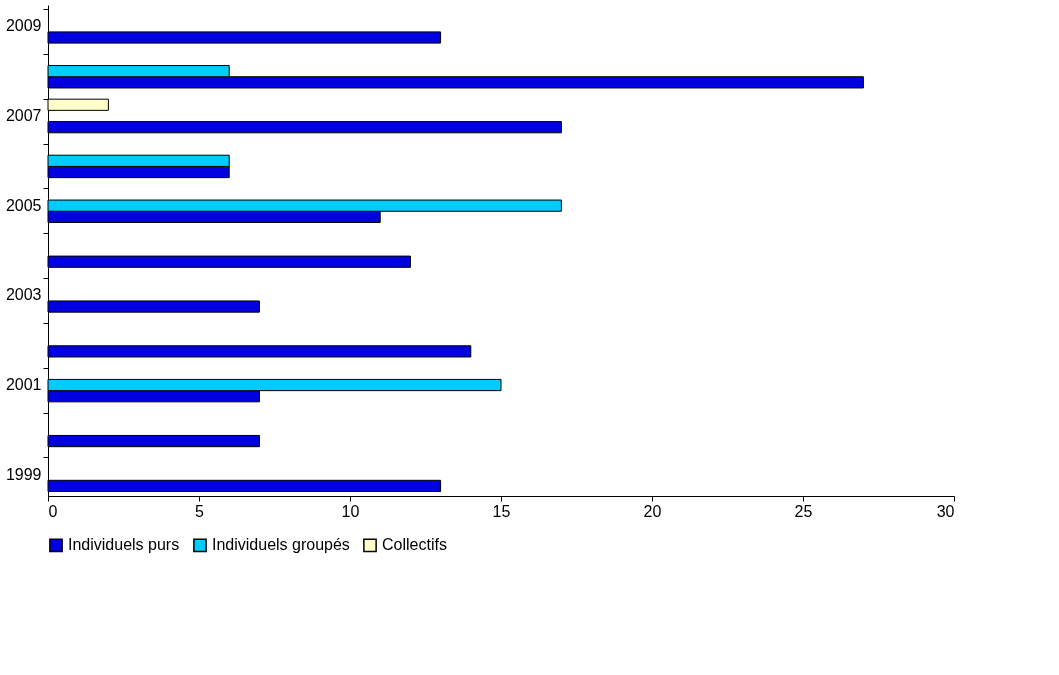  What do you see at coordinates (124, 545) in the screenshot?
I see `legend-label: Individuels purs` at bounding box center [124, 545].